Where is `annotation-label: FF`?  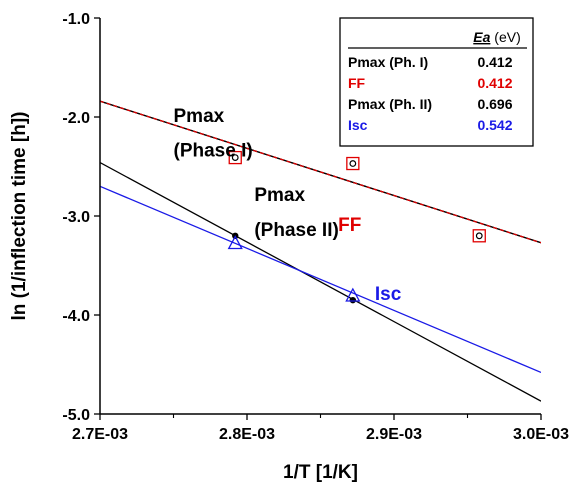
annotation-label: FF is located at coordinates (349, 225).